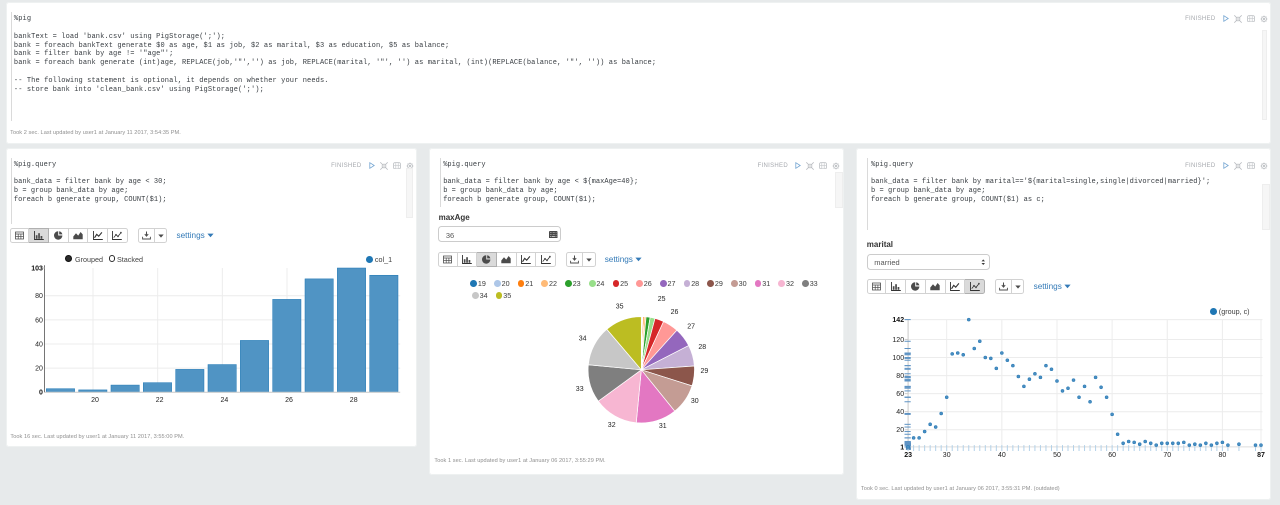 This screenshot has width=1280, height=505. What do you see at coordinates (898, 340) in the screenshot?
I see `svg-text: 120` at bounding box center [898, 340].